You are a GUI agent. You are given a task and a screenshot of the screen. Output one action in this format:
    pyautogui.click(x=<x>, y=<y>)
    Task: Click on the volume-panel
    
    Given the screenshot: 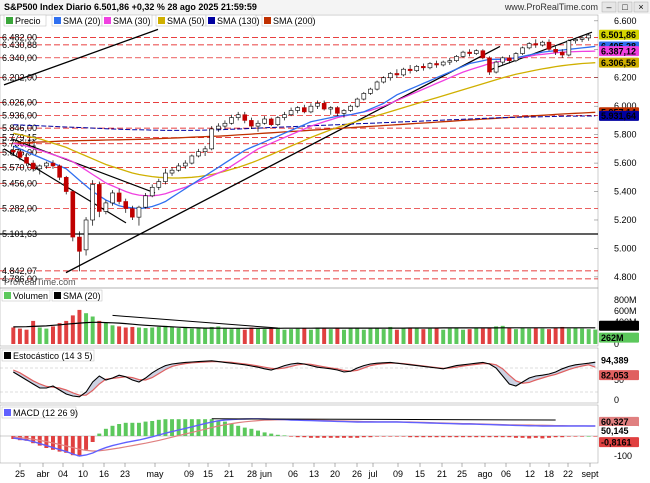 What is the action you would take?
    pyautogui.click(x=299, y=317)
    